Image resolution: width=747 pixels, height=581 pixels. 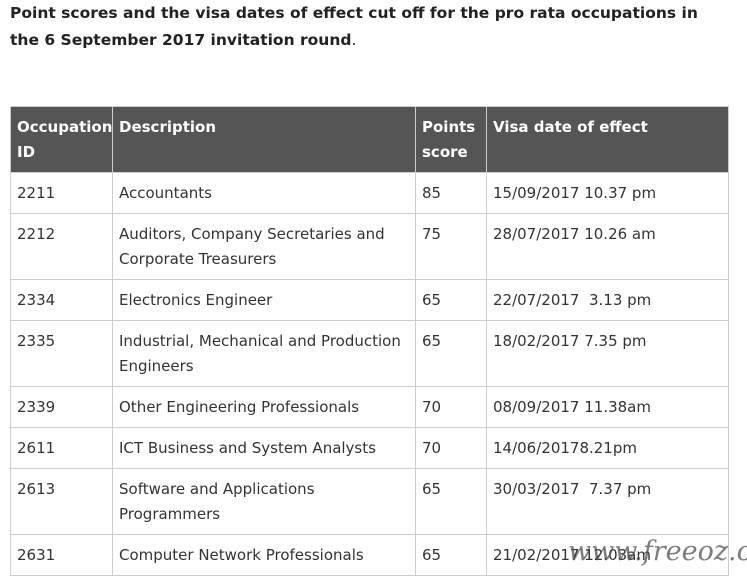 I want to click on table-cell: 2334, so click(x=61, y=300).